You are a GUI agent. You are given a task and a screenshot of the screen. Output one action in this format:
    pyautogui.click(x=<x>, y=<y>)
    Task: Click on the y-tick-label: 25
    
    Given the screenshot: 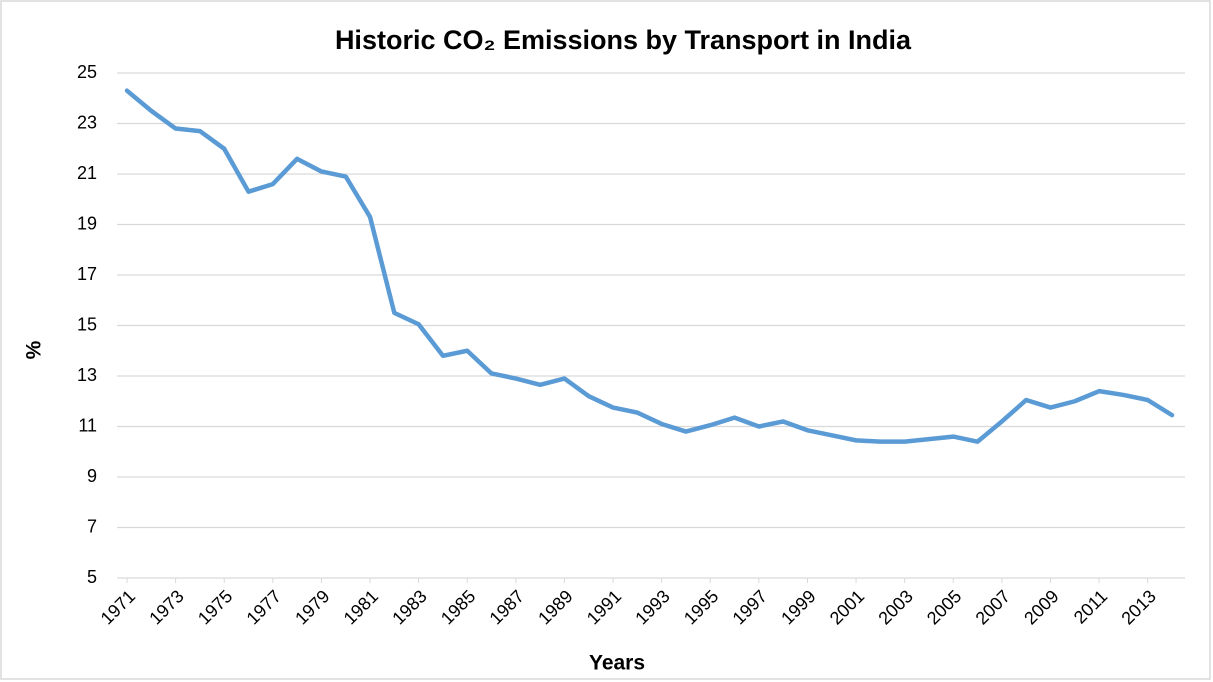 What is the action you would take?
    pyautogui.click(x=87, y=72)
    